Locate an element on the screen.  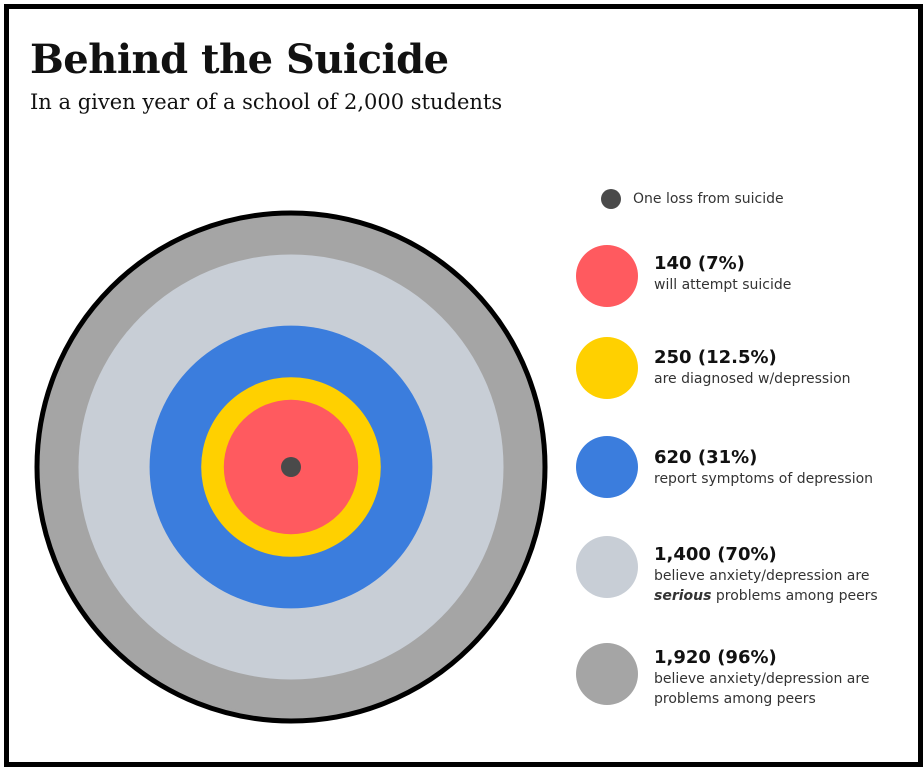
legend-swatch-diagnosed is located at coordinates (607, 368).